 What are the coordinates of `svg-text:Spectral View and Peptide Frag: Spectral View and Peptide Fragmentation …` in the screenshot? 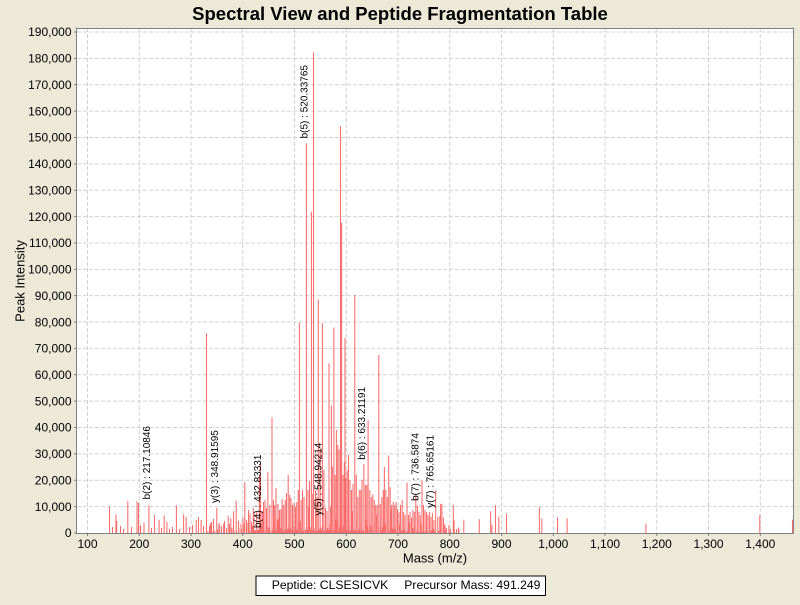 It's located at (400, 13).